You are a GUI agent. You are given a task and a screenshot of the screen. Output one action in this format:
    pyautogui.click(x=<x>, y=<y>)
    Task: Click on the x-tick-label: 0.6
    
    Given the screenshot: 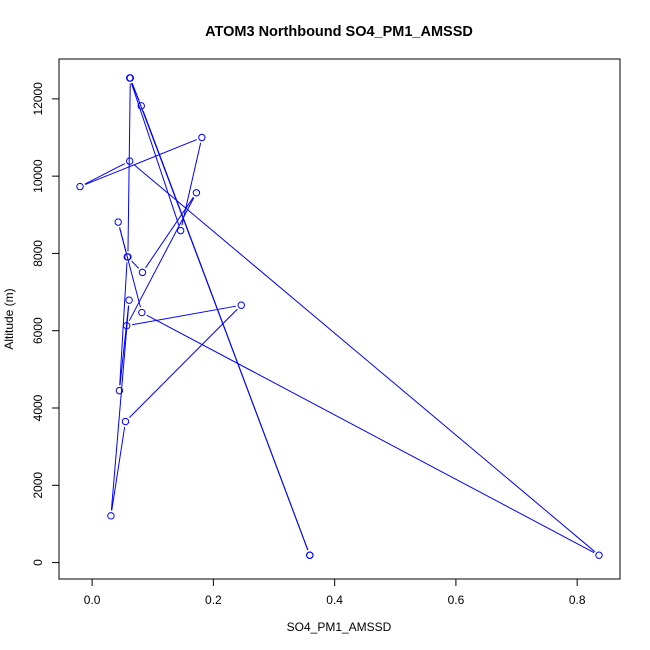 What is the action you would take?
    pyautogui.click(x=456, y=600)
    